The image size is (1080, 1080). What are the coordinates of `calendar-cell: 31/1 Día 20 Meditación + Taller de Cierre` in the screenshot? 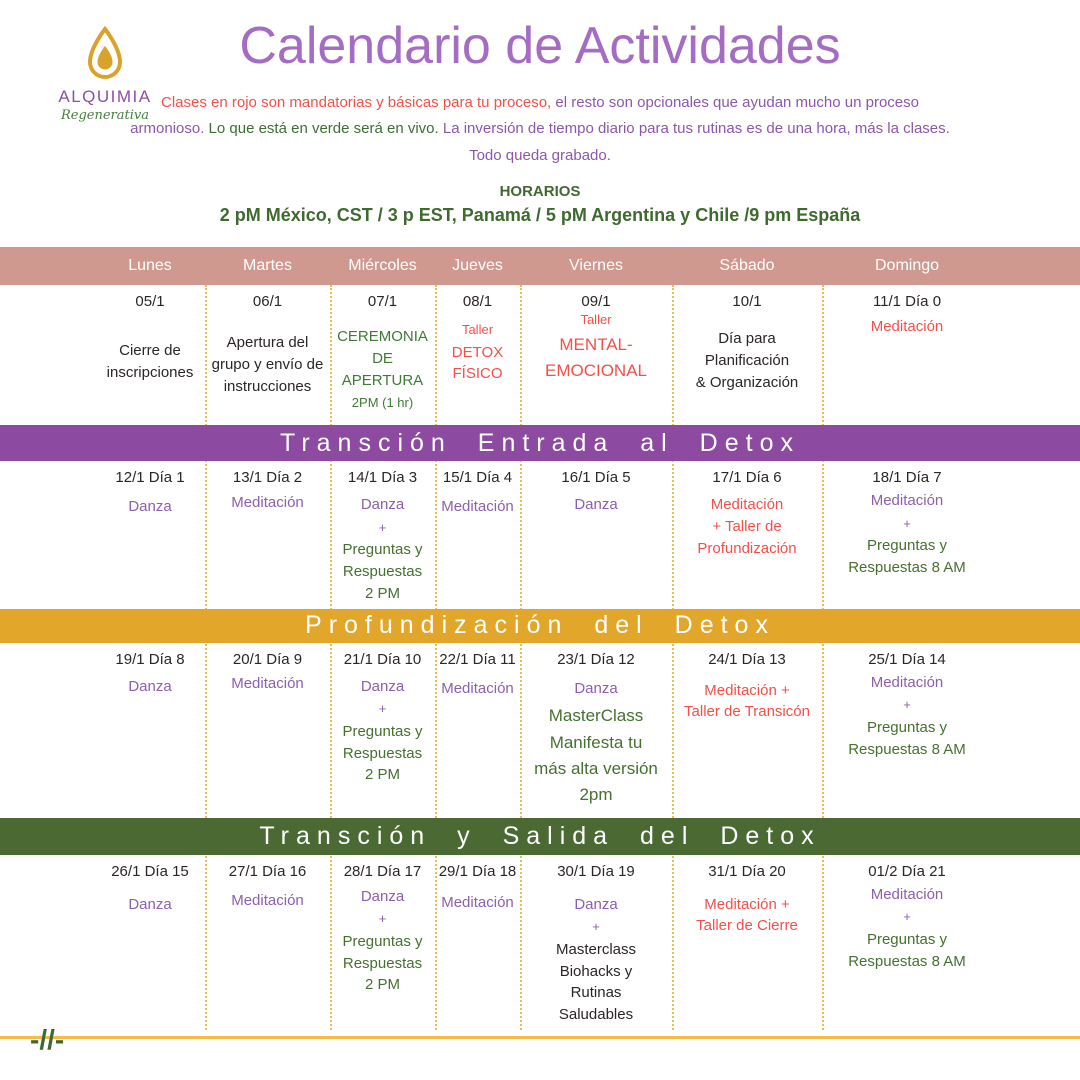 It's located at (747, 944).